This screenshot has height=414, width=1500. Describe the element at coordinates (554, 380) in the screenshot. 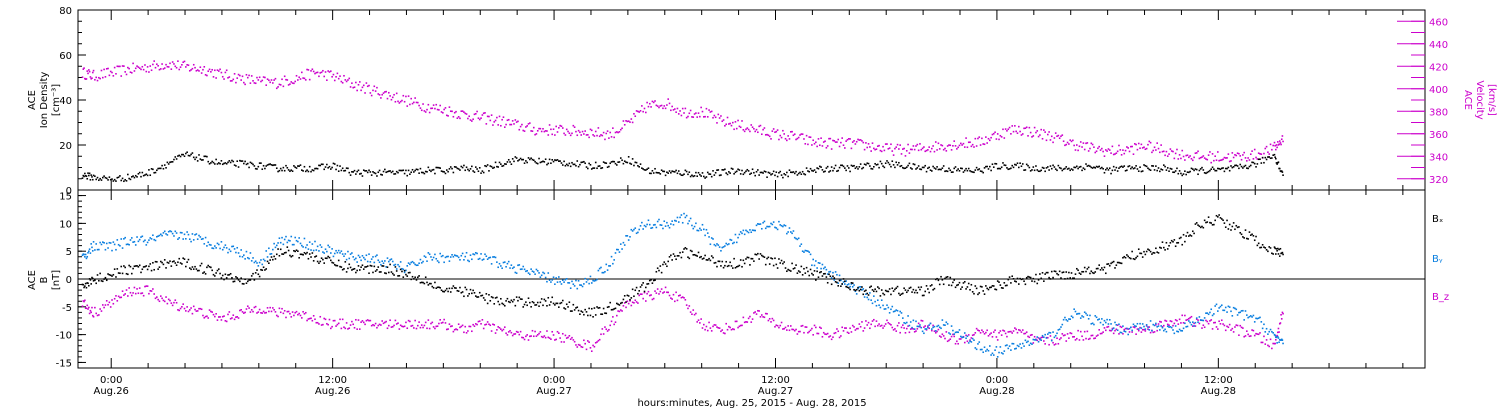

I see `time-tick-hm: 0:00` at that location.